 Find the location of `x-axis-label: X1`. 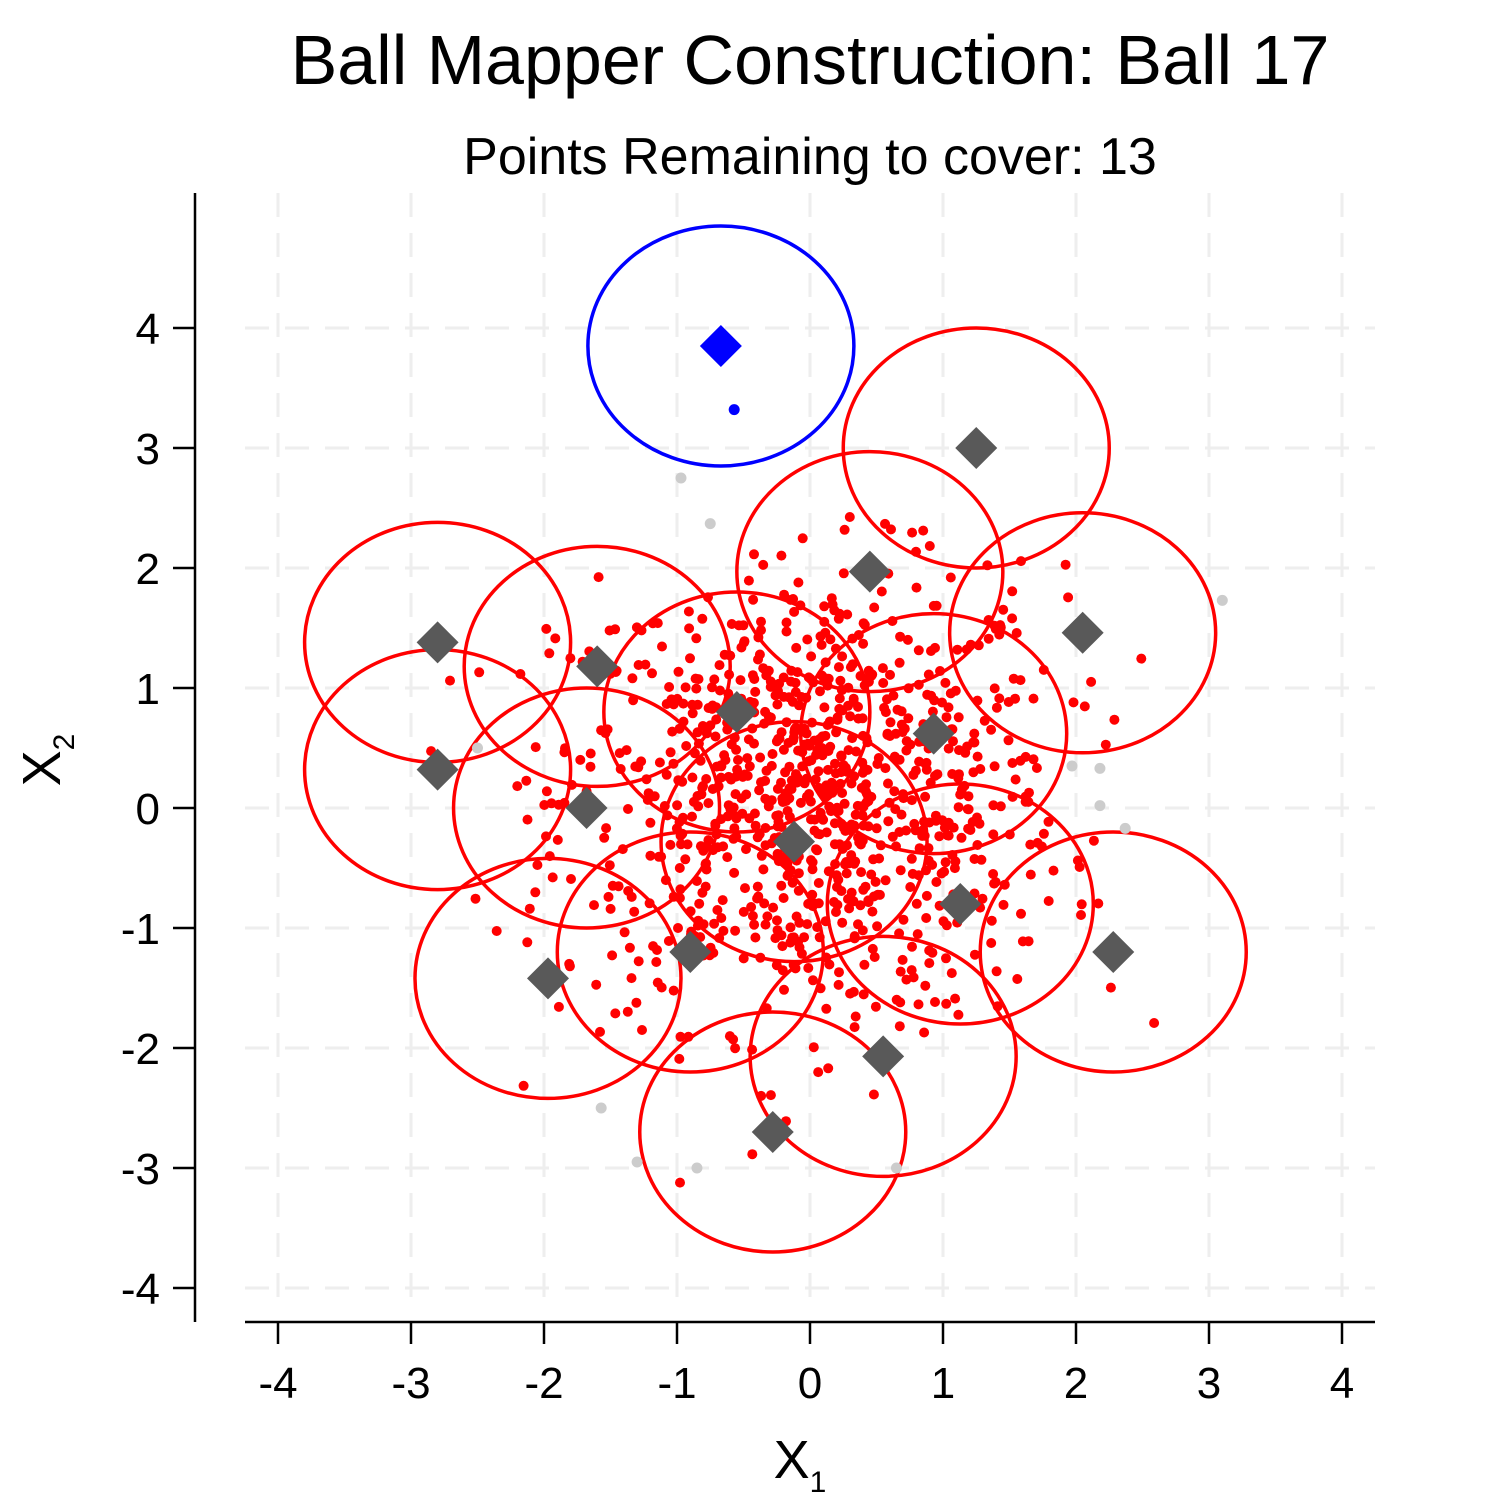

x-axis-label: X1 is located at coordinates (800, 1464).